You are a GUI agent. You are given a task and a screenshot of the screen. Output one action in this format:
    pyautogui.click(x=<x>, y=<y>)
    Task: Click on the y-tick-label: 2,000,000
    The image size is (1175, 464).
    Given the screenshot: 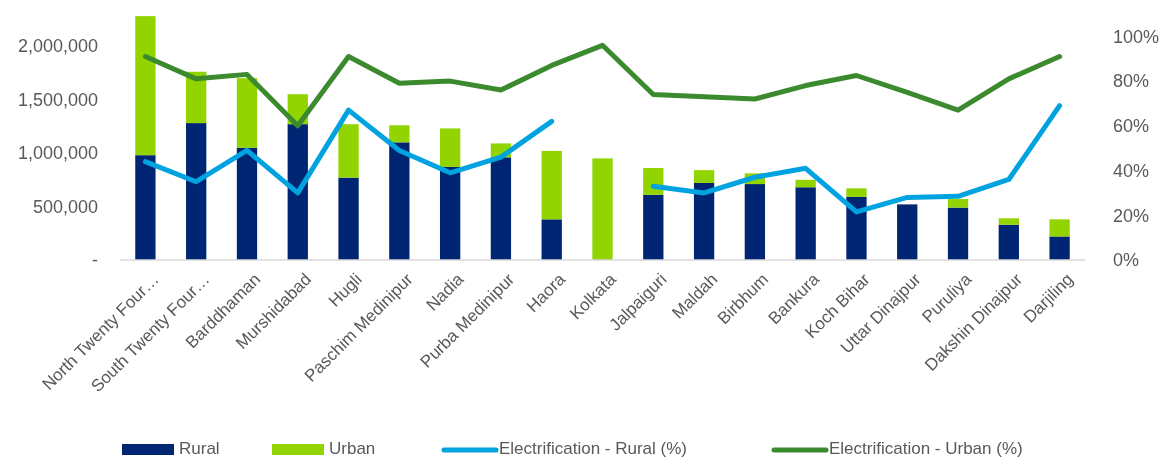 What is the action you would take?
    pyautogui.click(x=57, y=46)
    